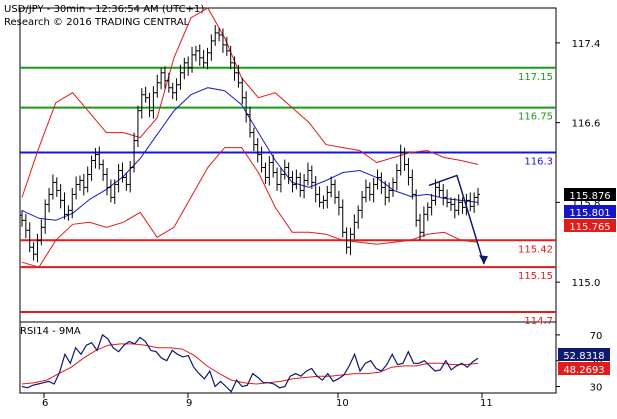 Image resolution: width=617 pixels, height=419 pixels. I want to click on chart-copyright: Research © 2016 TRADING CENTRAL, so click(97, 22).